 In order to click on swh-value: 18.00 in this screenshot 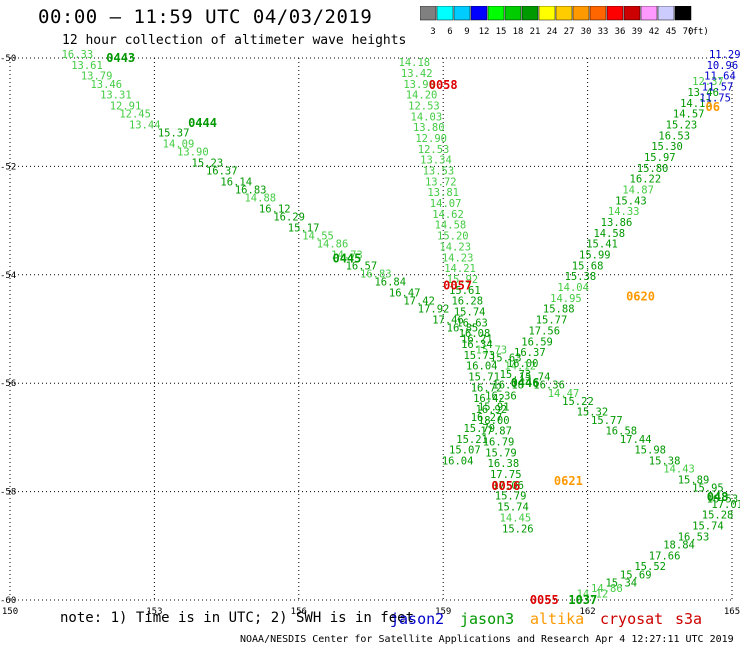, I will do `click(494, 421)`.